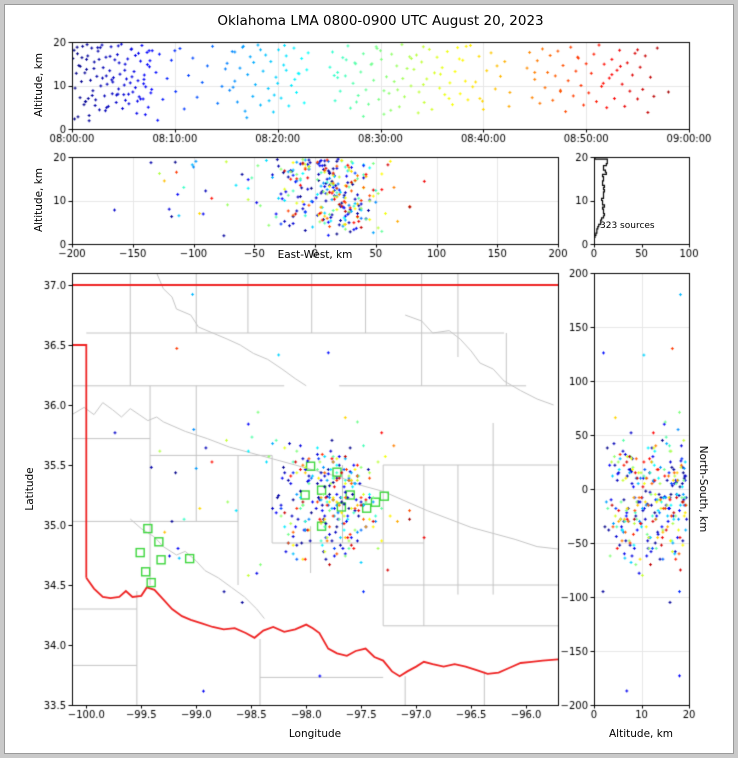 The width and height of the screenshot is (738, 758). I want to click on map-ylabel: Latitude, so click(30, 489).